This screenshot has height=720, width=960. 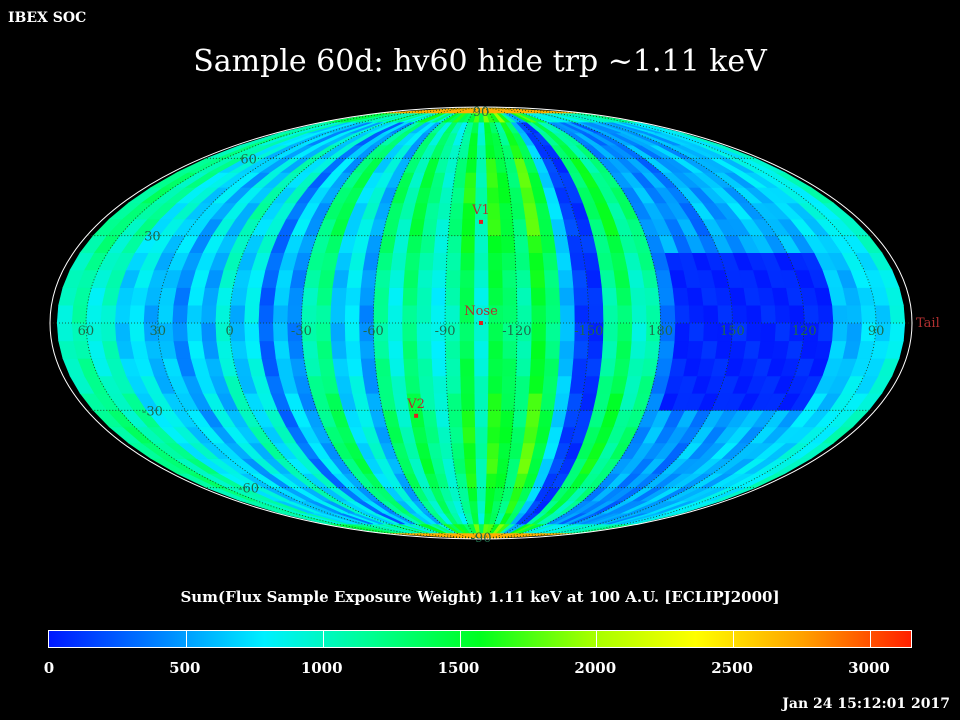 I want to click on colorbar-tick-label: 2000, so click(x=595, y=668).